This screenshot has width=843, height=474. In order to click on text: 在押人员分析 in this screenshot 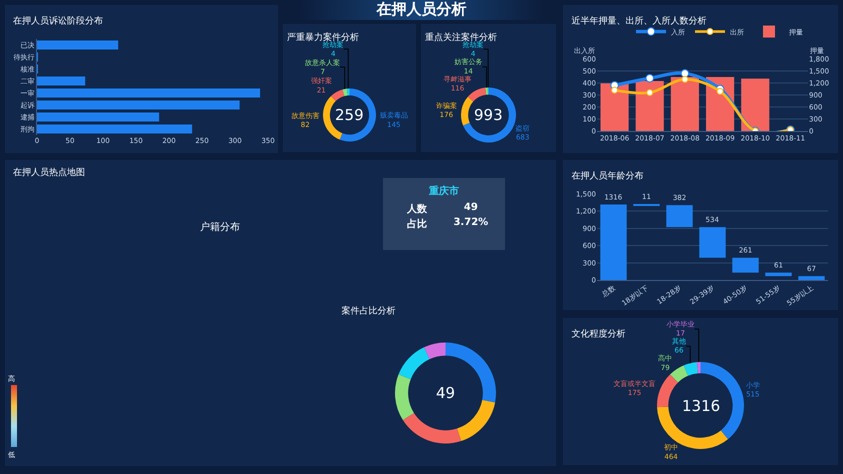, I will do `click(421, 9)`.